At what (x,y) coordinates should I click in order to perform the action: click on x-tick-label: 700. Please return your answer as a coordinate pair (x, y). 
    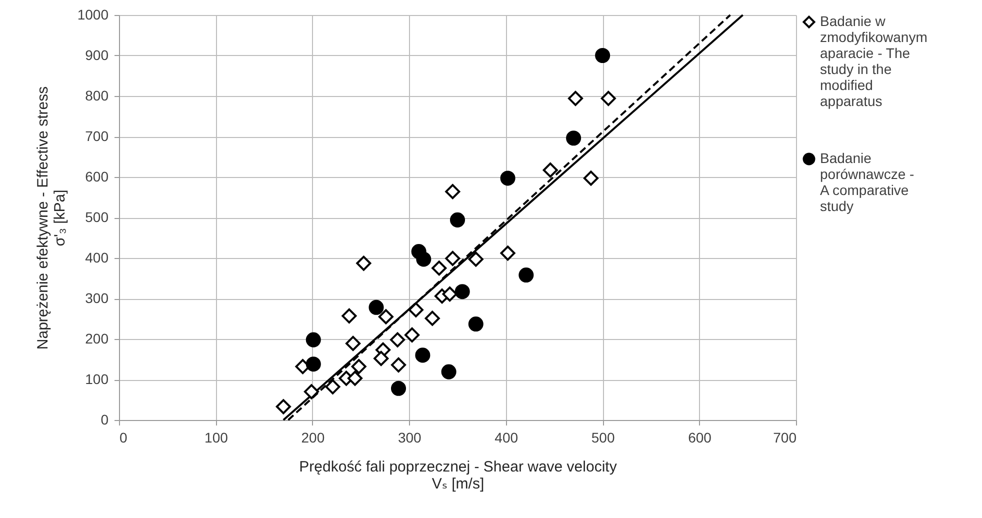
    Looking at the image, I should click on (785, 438).